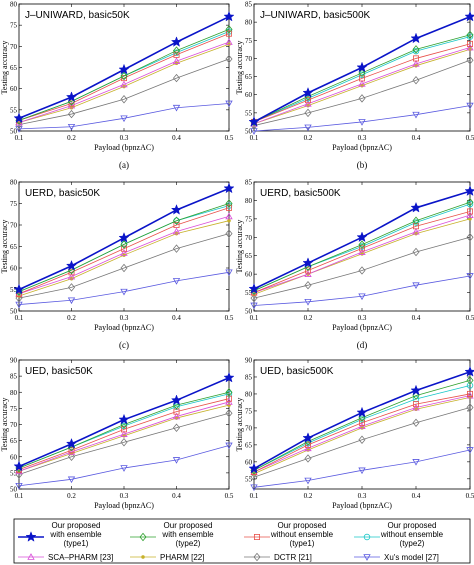  I want to click on legend-label: (type1), so click(302, 543).